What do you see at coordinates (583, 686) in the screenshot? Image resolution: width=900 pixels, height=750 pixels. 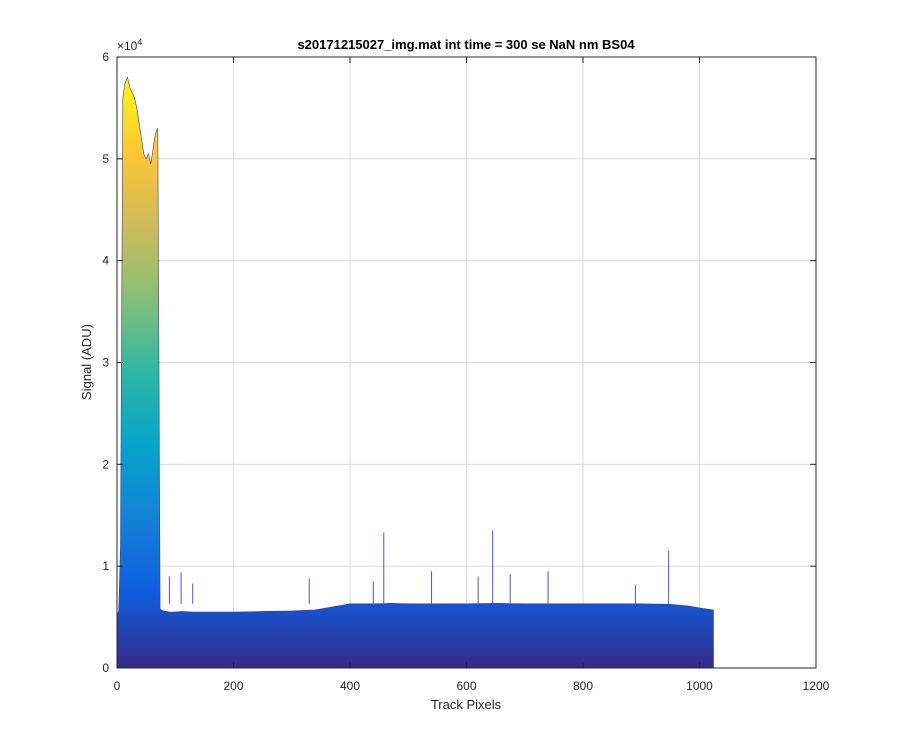 I see `x-tick-label: 800` at bounding box center [583, 686].